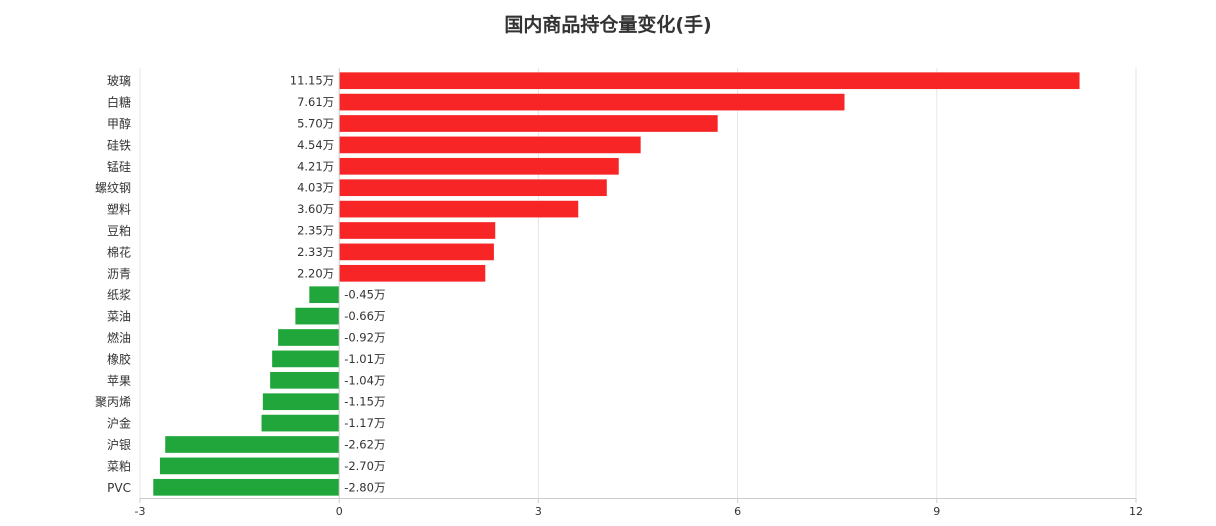  Describe the element at coordinates (119, 145) in the screenshot. I see `category-label: 硅铁` at that location.